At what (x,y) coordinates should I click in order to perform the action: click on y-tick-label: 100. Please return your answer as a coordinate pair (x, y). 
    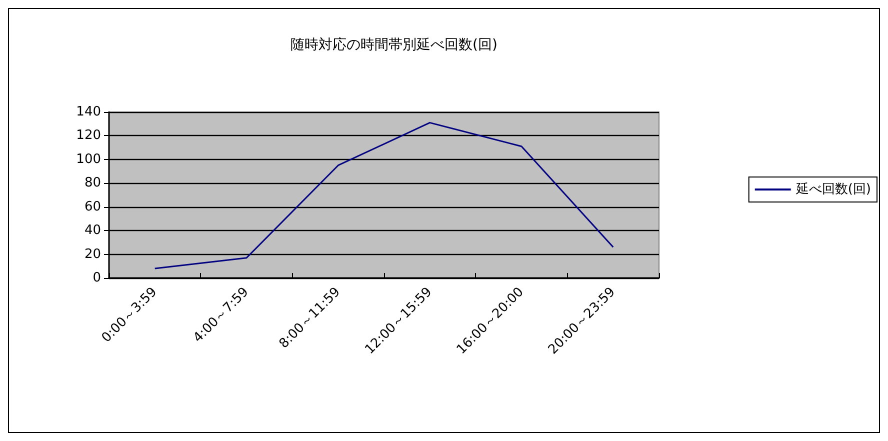
    Looking at the image, I should click on (88, 159).